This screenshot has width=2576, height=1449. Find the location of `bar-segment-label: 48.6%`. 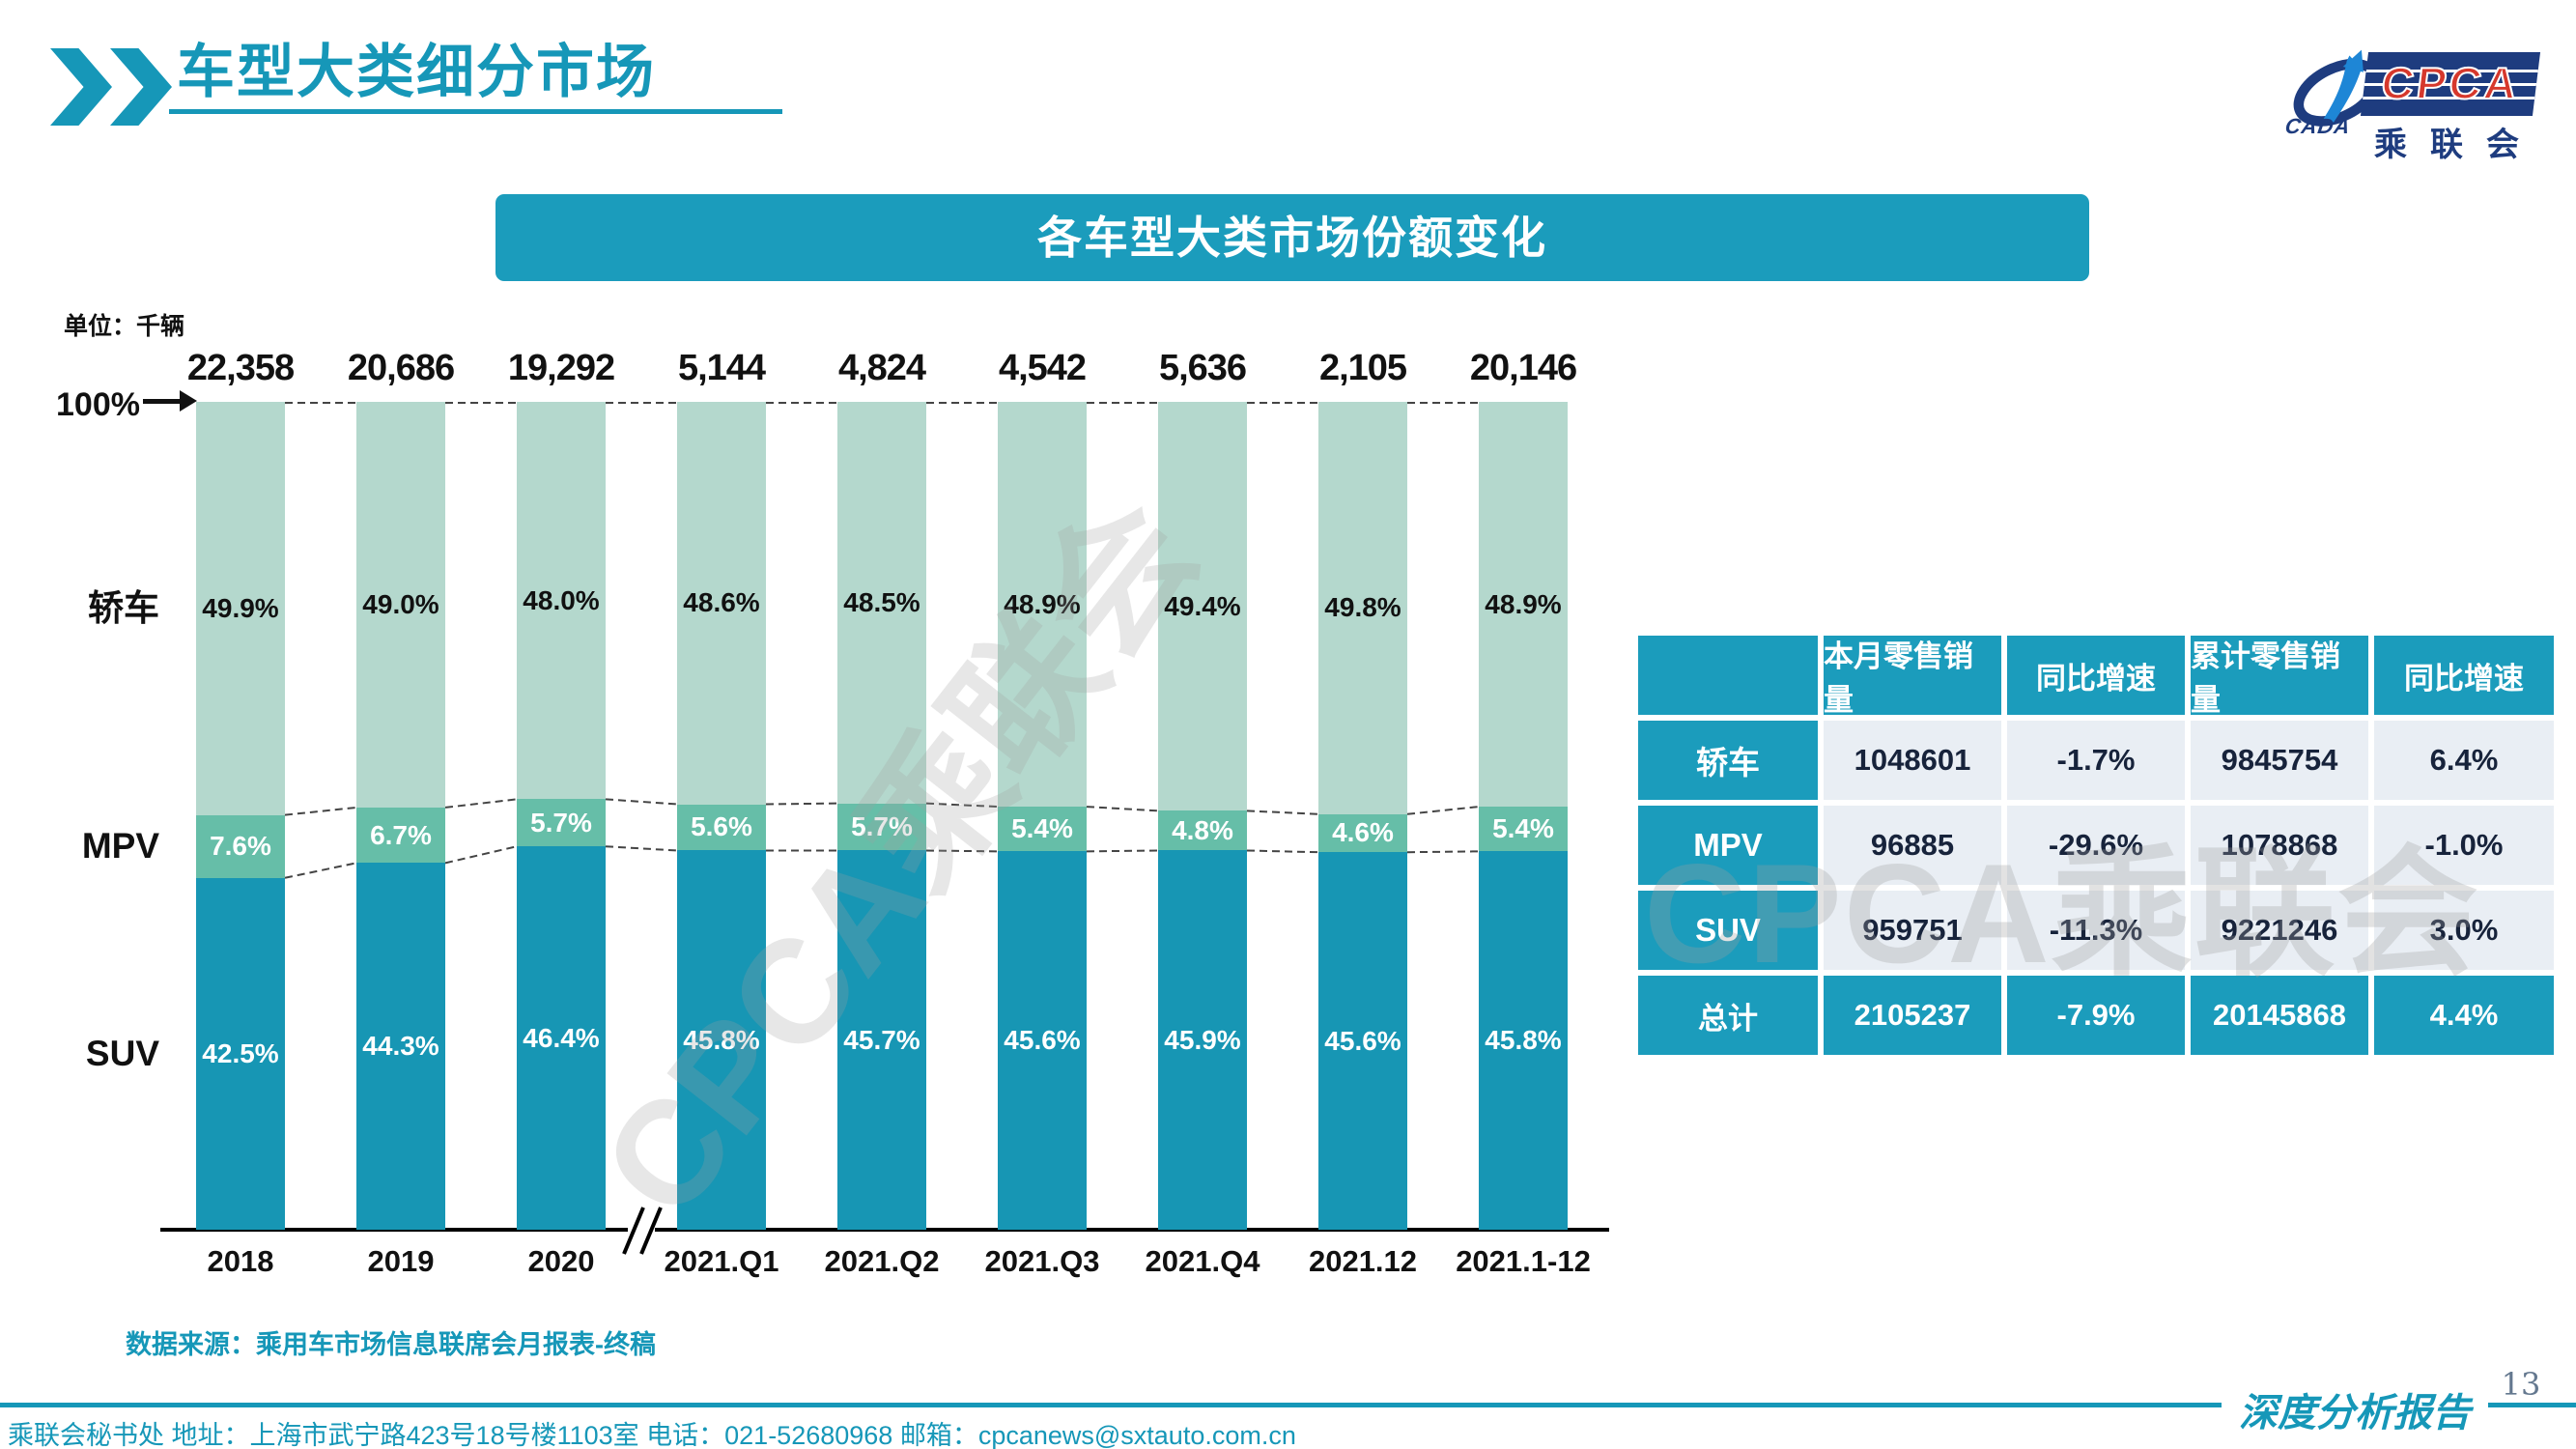

bar-segment-label: 48.6% is located at coordinates (721, 602).